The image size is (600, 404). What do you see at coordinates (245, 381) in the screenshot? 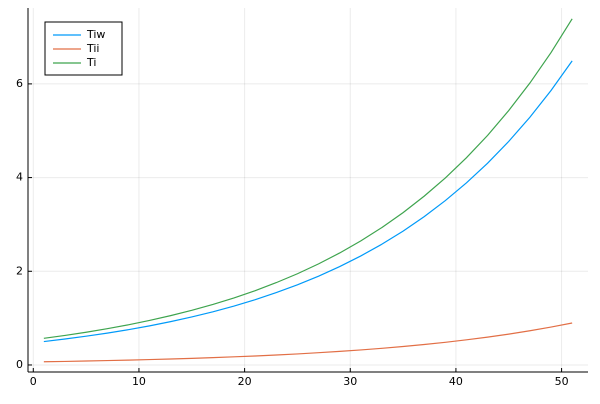
I see `x-tick-label: 20` at bounding box center [245, 381].